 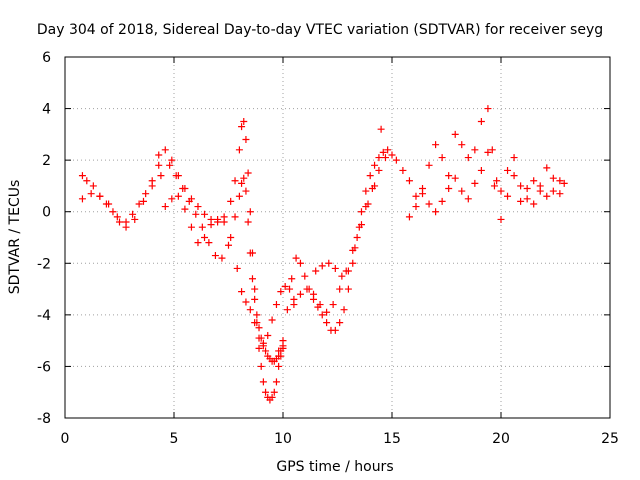 What do you see at coordinates (65, 439) in the screenshot?
I see `x-tick-label: 0` at bounding box center [65, 439].